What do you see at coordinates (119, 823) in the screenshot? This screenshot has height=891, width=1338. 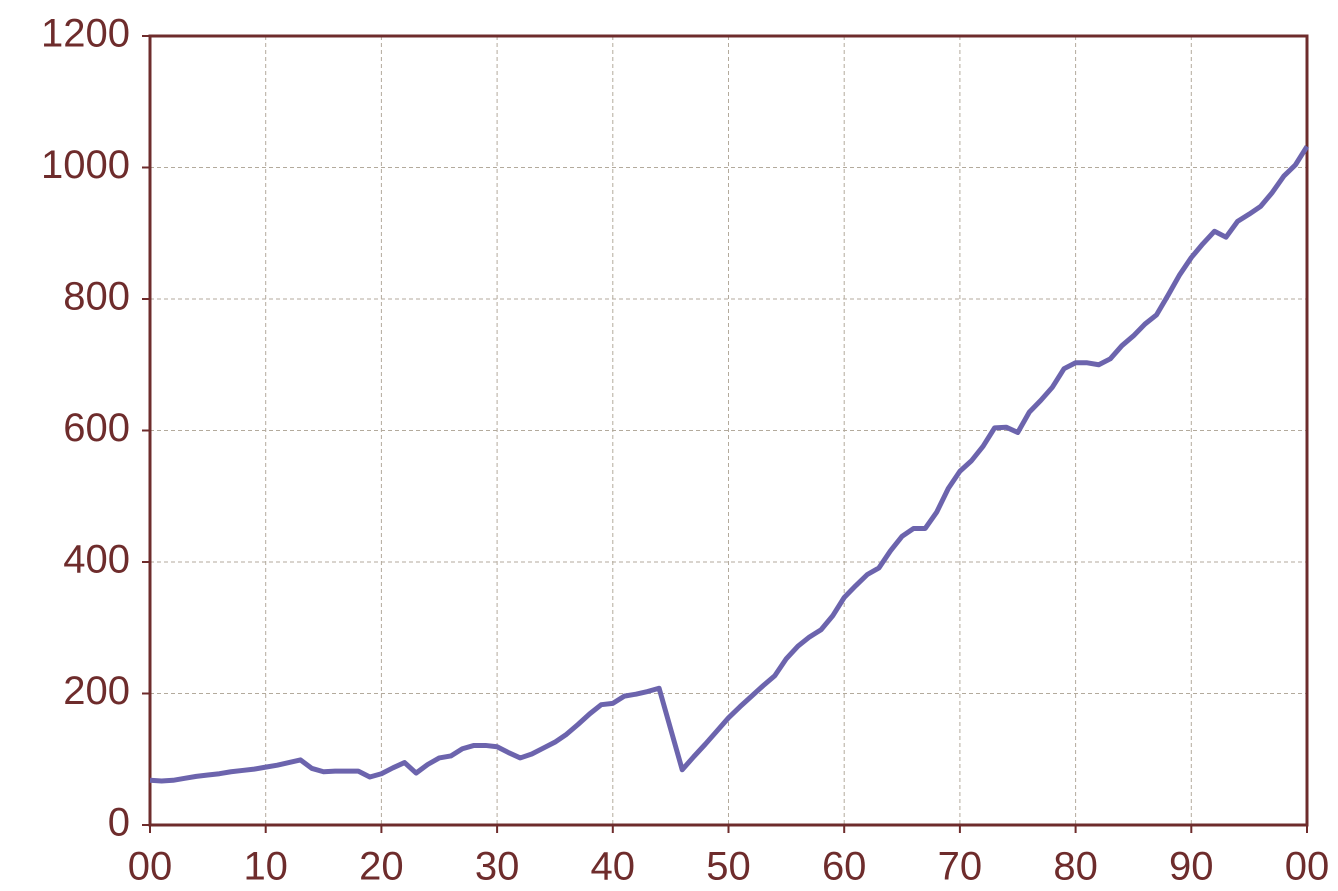 I see `y-tick-label: 0` at bounding box center [119, 823].